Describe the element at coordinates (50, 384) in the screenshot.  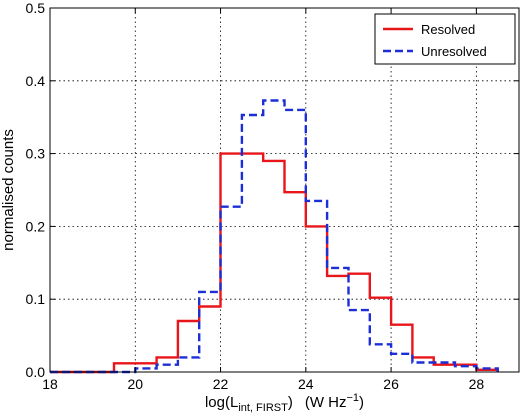
I see `x-tick-label-18: 18` at that location.